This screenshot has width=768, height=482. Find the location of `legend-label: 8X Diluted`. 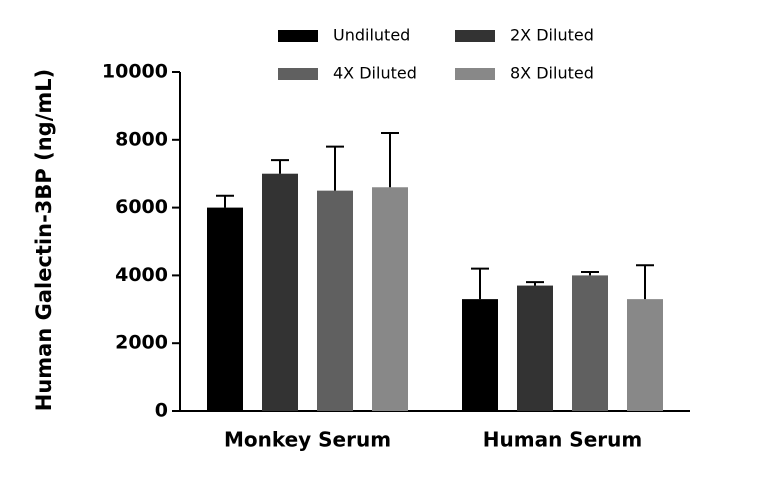

legend-label: 8X Diluted is located at coordinates (552, 73).